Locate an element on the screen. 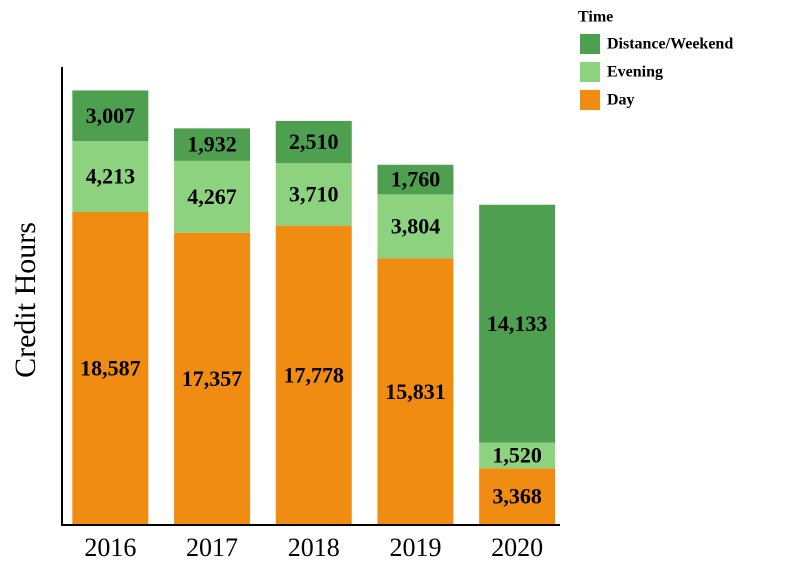 Image resolution: width=790 pixels, height=567 pixels. value-label: 3,804 is located at coordinates (416, 225).